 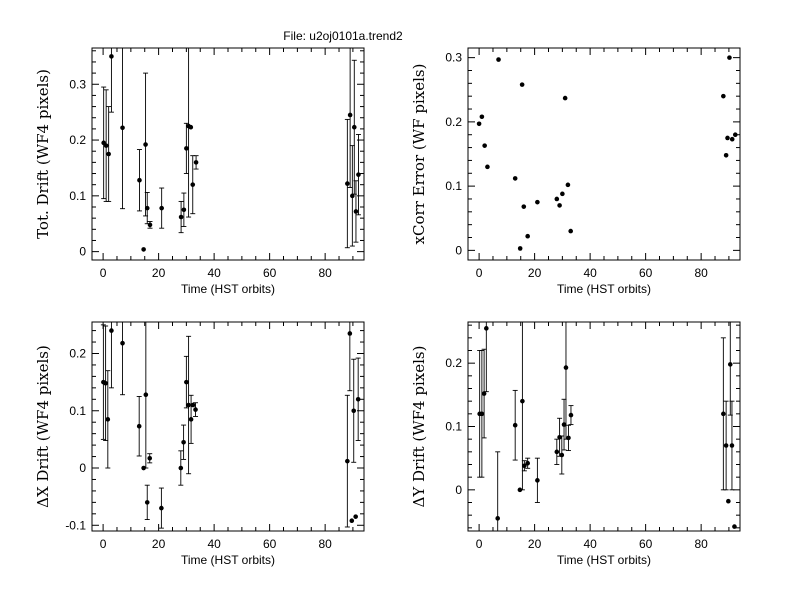 What do you see at coordinates (43, 154) in the screenshot?
I see `y-axis-label: Tot. Drift (WF4 pixels)` at bounding box center [43, 154].